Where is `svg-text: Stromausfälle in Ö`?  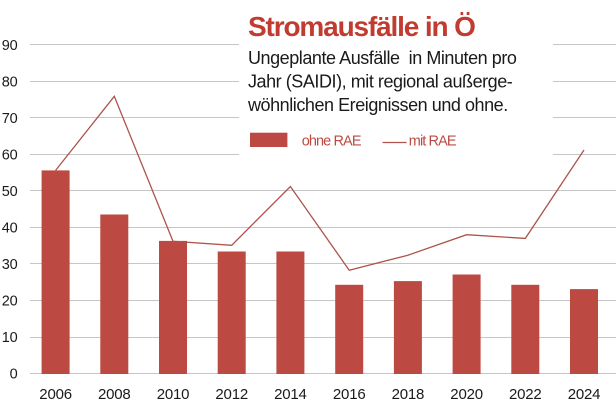 svg-text: Stromausfälle in Ö is located at coordinates (361, 26).